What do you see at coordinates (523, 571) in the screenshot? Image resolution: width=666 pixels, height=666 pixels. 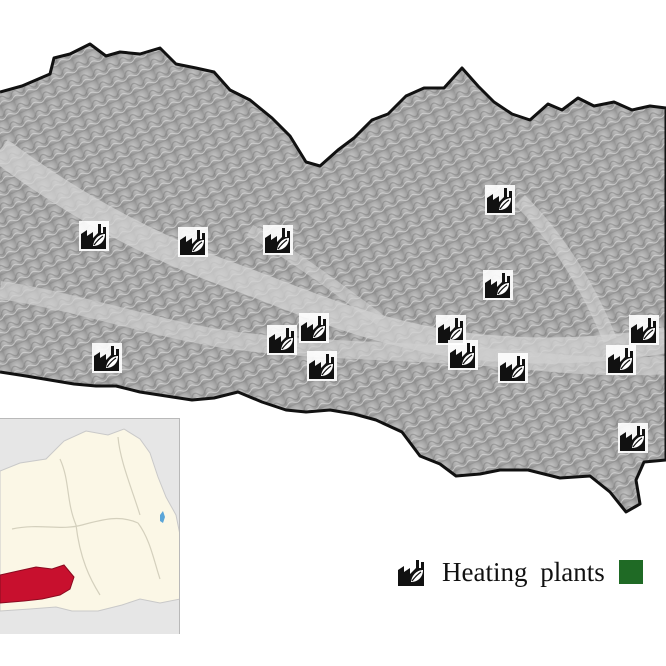 I see `legend-label-heating-plants: Heating plants` at bounding box center [523, 571].